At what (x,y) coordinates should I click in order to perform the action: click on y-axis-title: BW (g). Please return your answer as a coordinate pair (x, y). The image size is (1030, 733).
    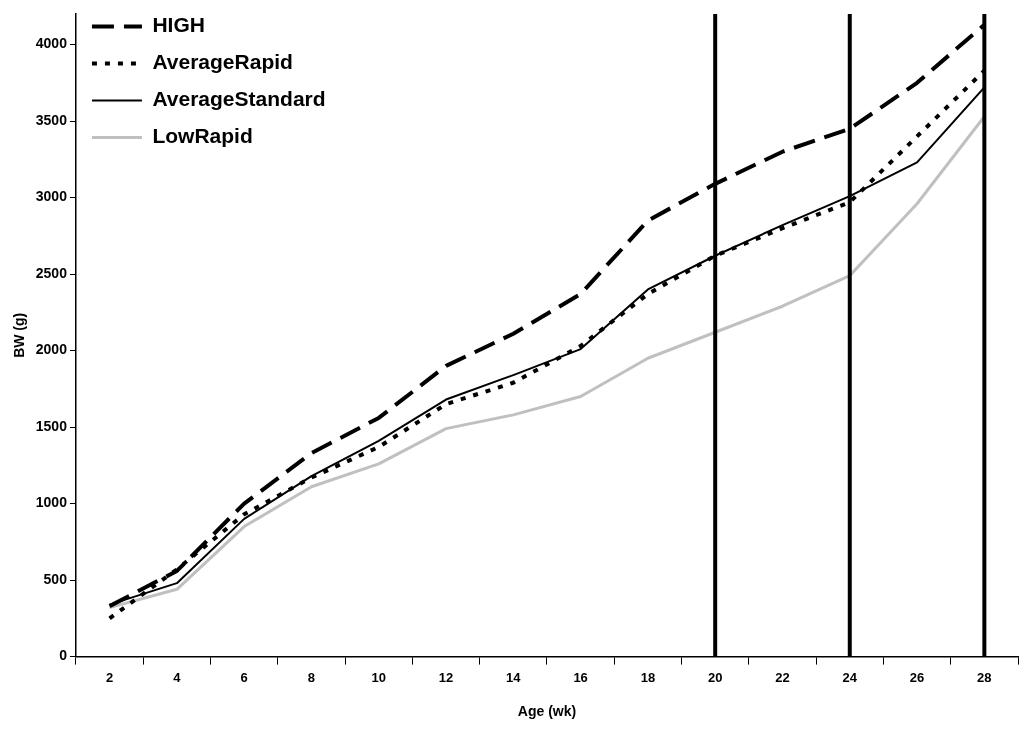
    Looking at the image, I should click on (19, 335).